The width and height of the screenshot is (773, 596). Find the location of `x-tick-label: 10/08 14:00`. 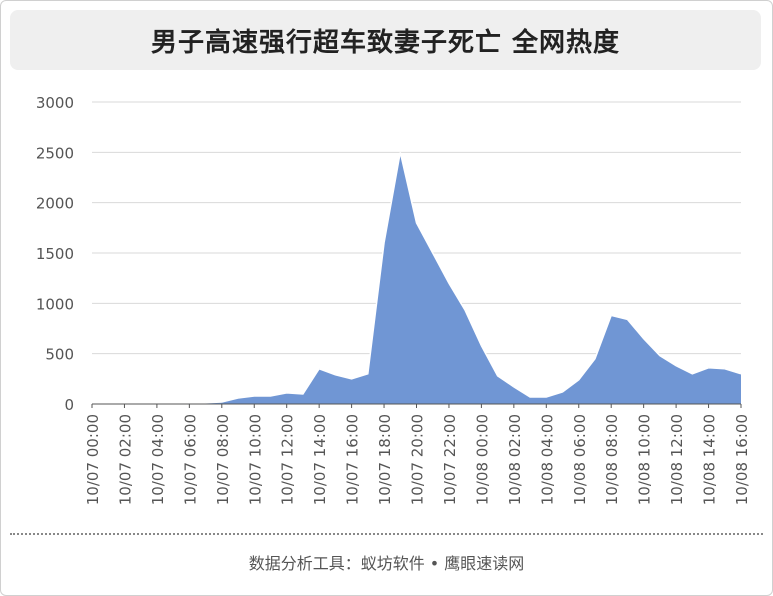

x-tick-label: 10/08 14:00 is located at coordinates (710, 459).